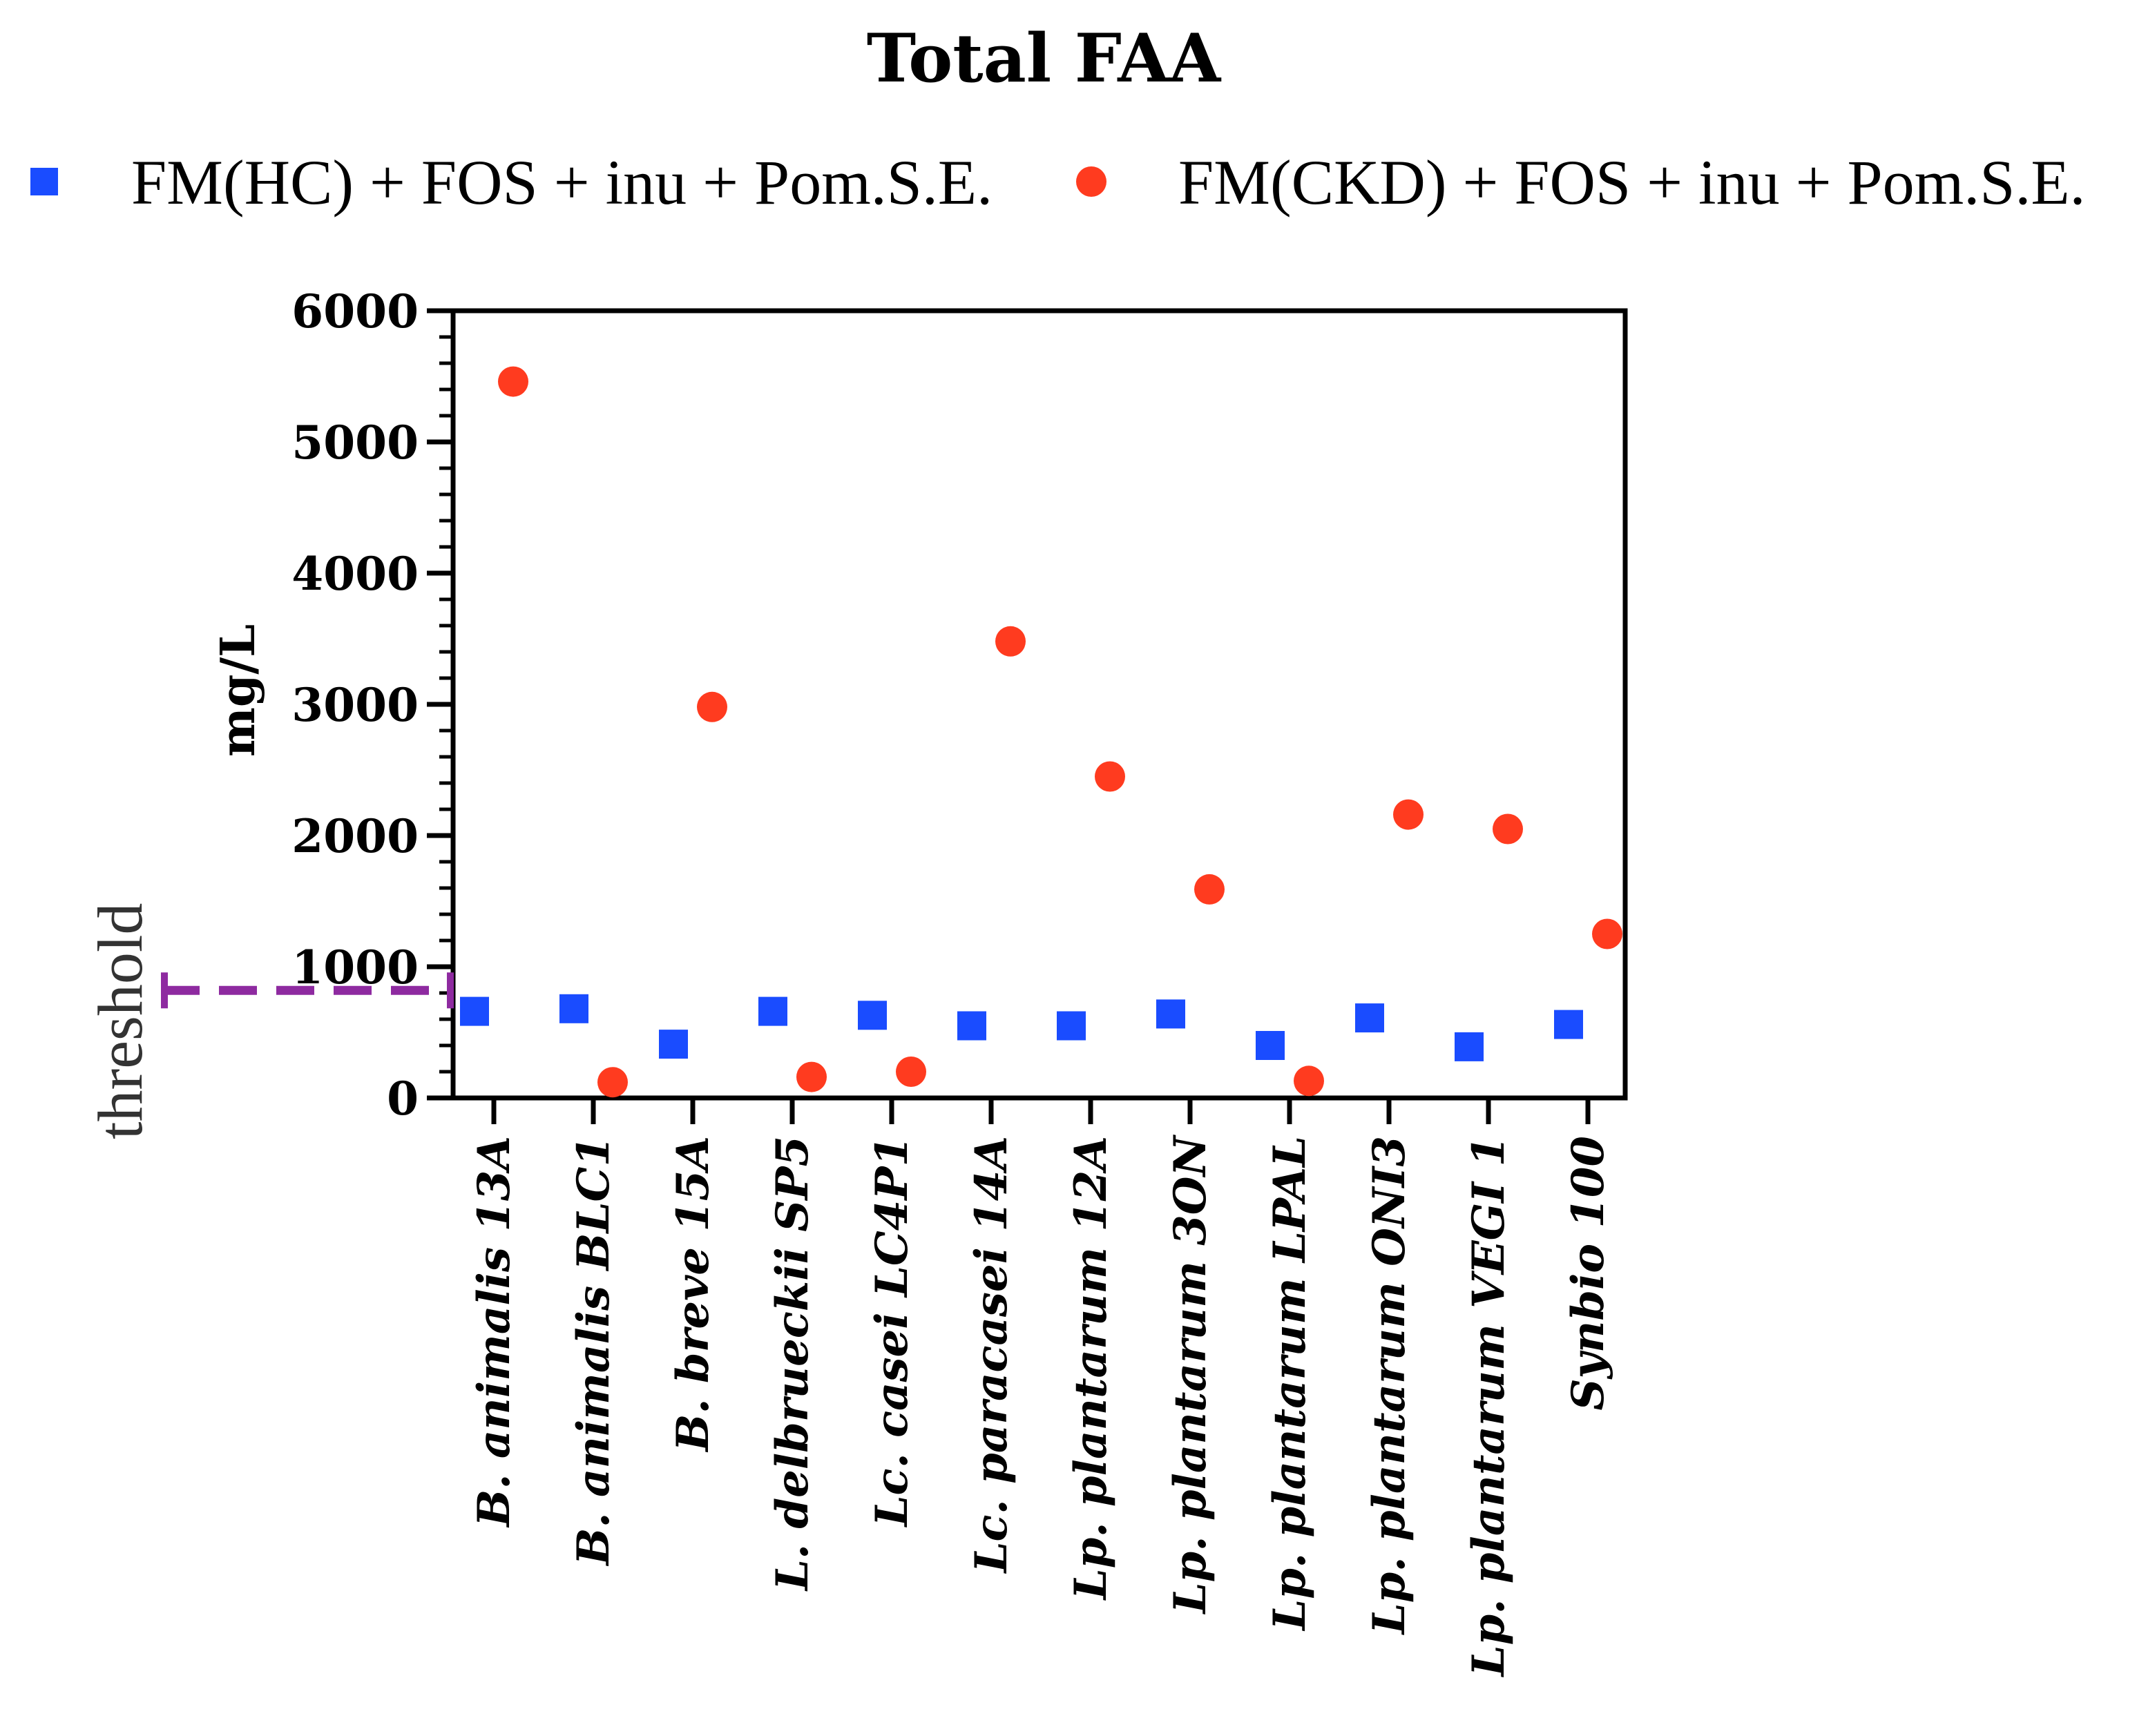 The height and width of the screenshot is (1736, 2137). I want to click on x-tick-label: Lp. plantarum LPAL, so click(1290, 1384).